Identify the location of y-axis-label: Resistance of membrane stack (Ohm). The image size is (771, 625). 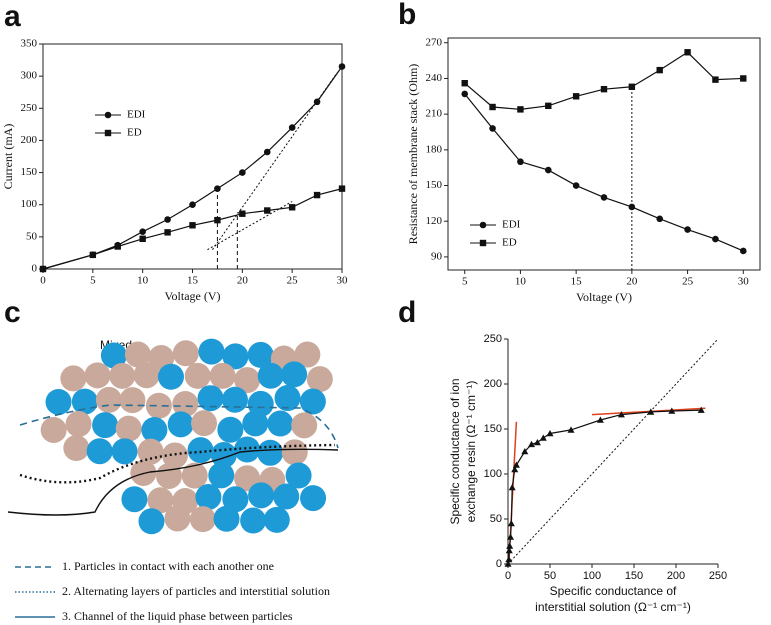
(413, 154).